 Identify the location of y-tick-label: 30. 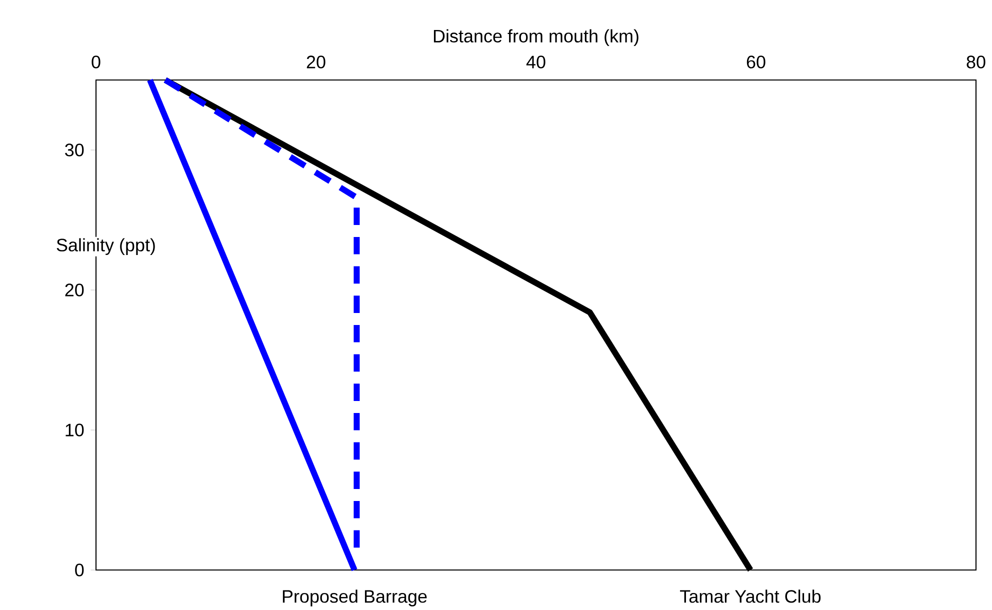
(74, 150).